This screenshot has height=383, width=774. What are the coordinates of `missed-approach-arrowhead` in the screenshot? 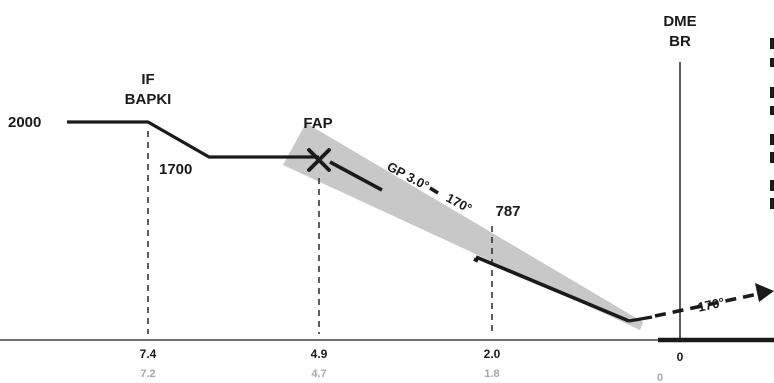 It's located at (764, 292).